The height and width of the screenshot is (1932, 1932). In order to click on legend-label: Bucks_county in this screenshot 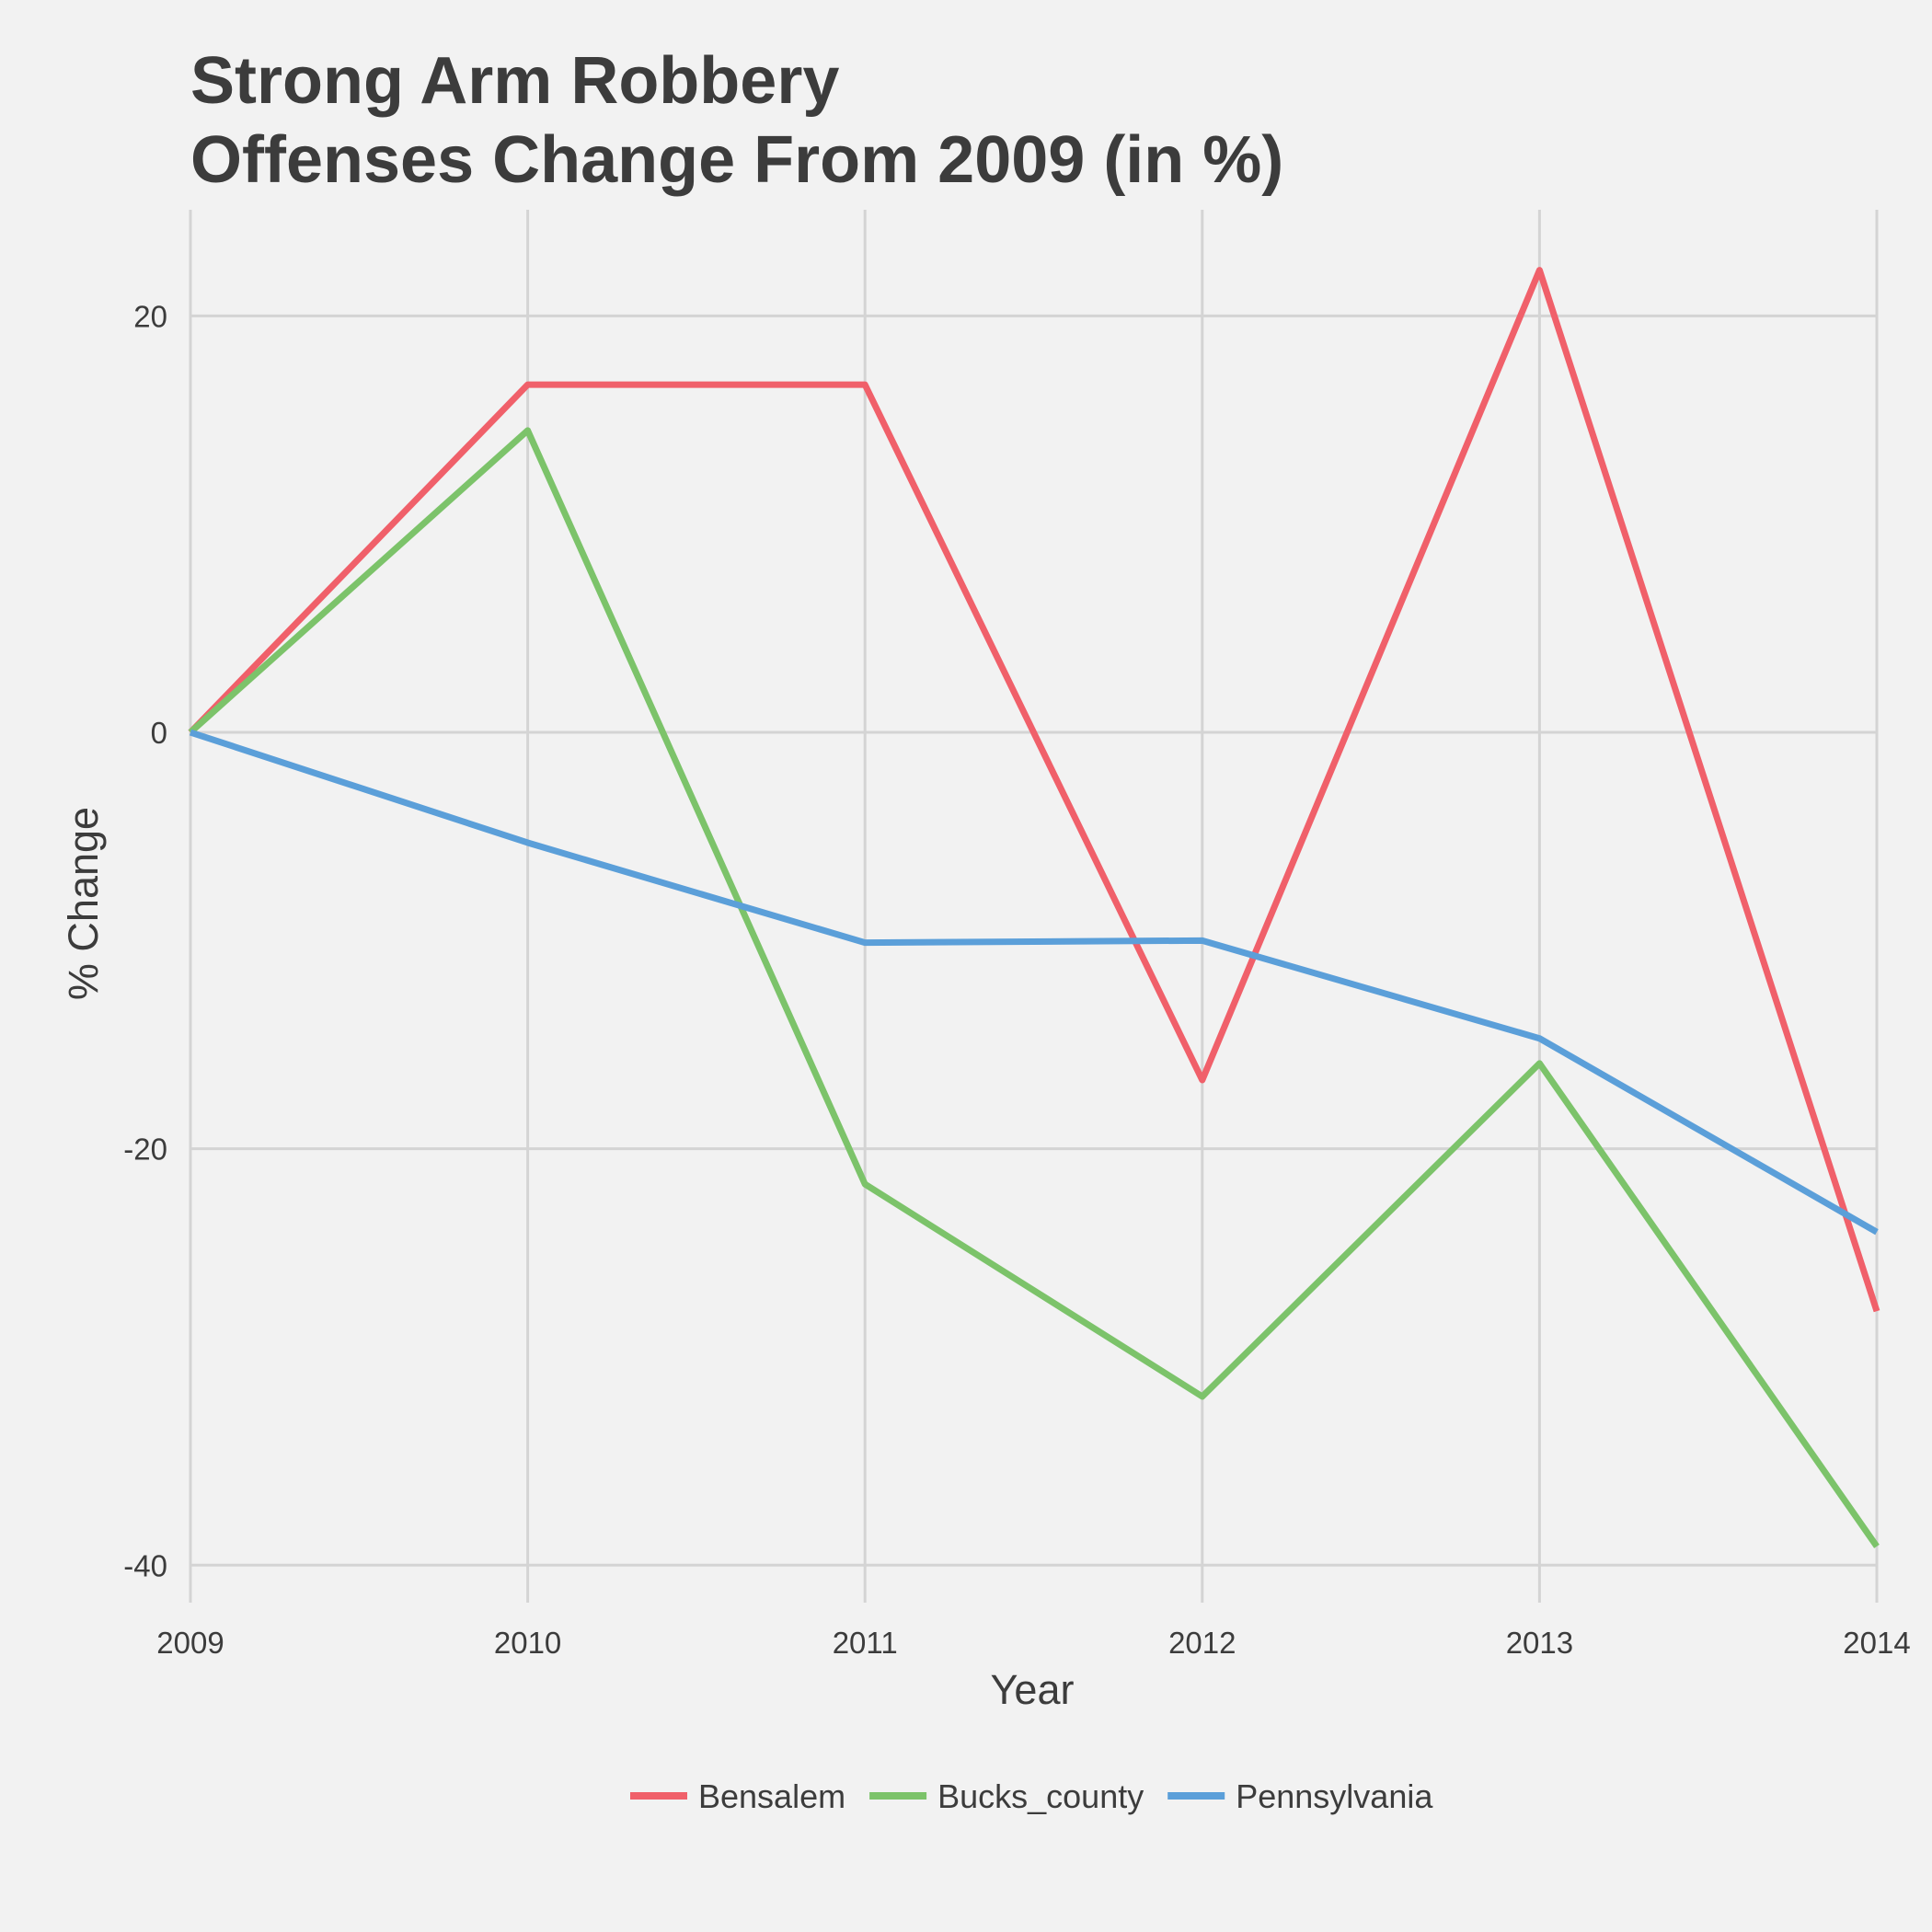, I will do `click(1040, 1796)`.